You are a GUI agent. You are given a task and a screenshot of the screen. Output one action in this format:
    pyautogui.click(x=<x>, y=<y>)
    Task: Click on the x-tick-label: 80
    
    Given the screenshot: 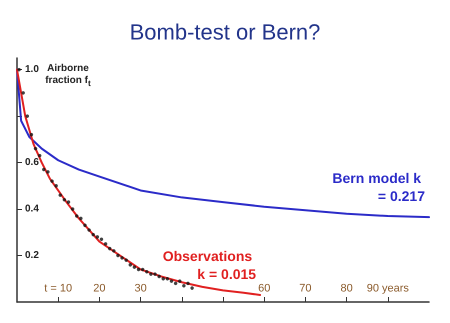 What is the action you would take?
    pyautogui.click(x=346, y=288)
    